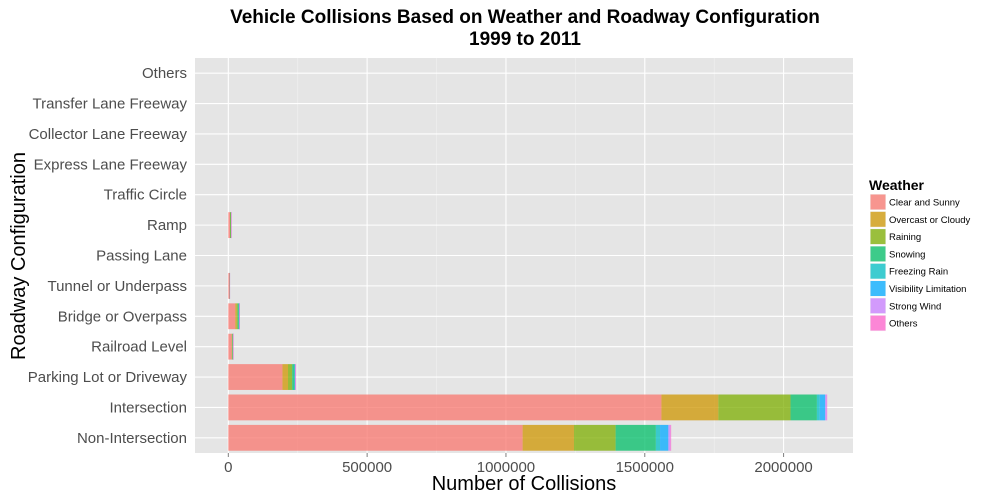  Describe the element at coordinates (167, 225) in the screenshot. I see `y-tick-label: Ramp` at that location.